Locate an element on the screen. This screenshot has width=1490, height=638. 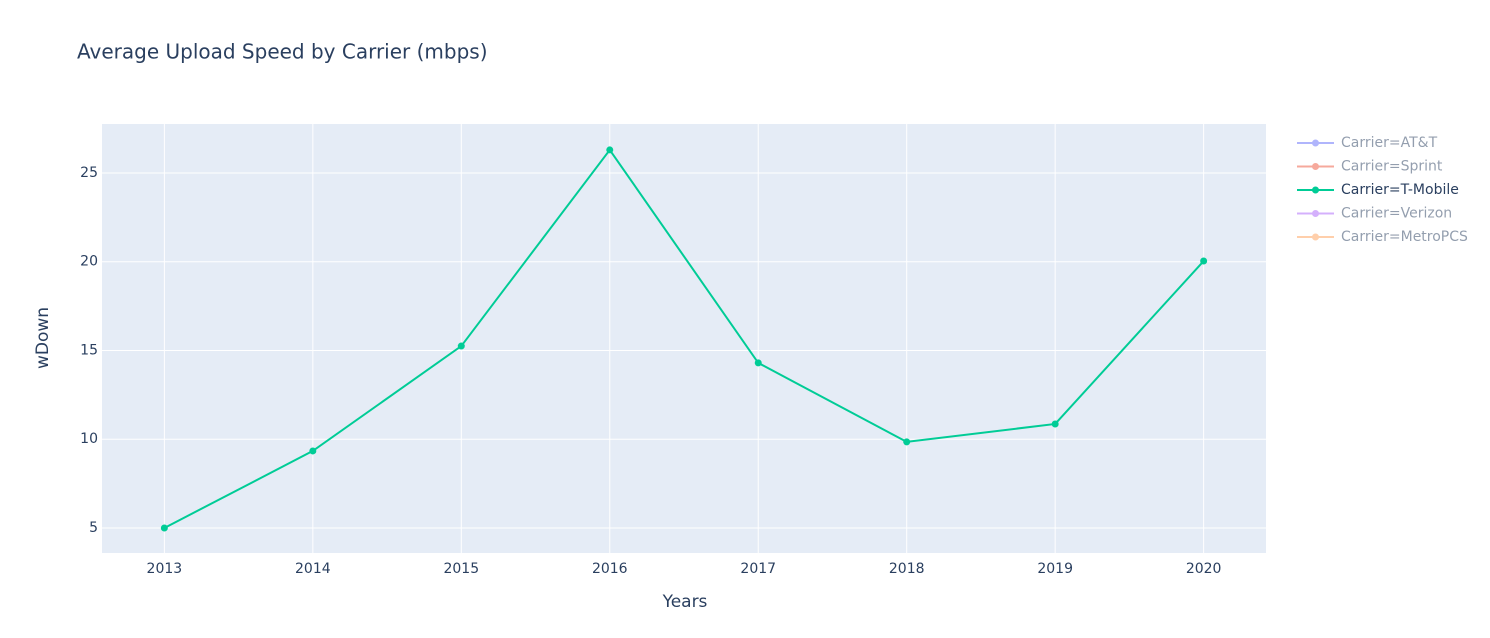
legend-label: Carrier=Verizon is located at coordinates (1396, 214).